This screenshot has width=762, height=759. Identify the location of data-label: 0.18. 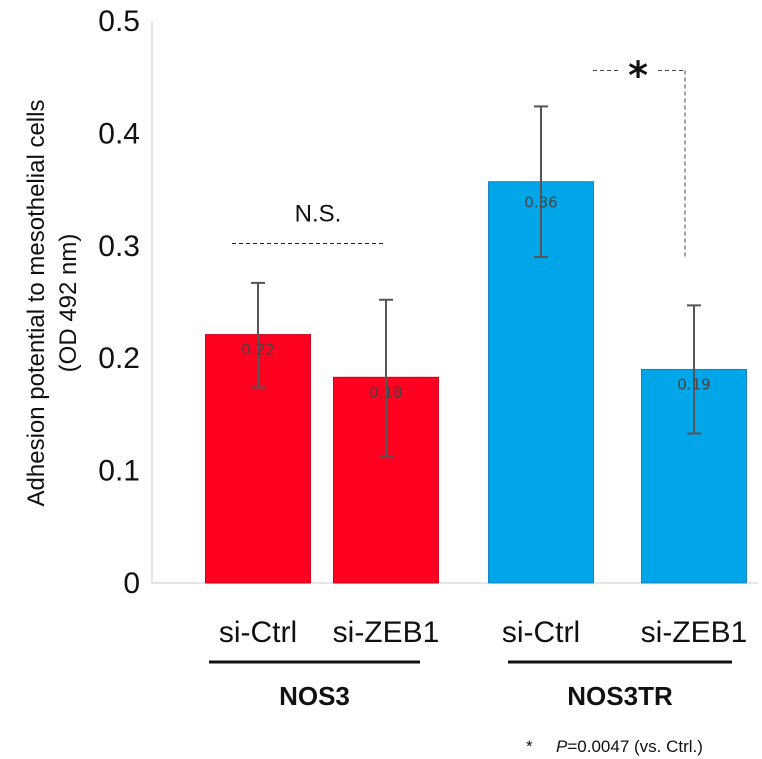
(385, 392).